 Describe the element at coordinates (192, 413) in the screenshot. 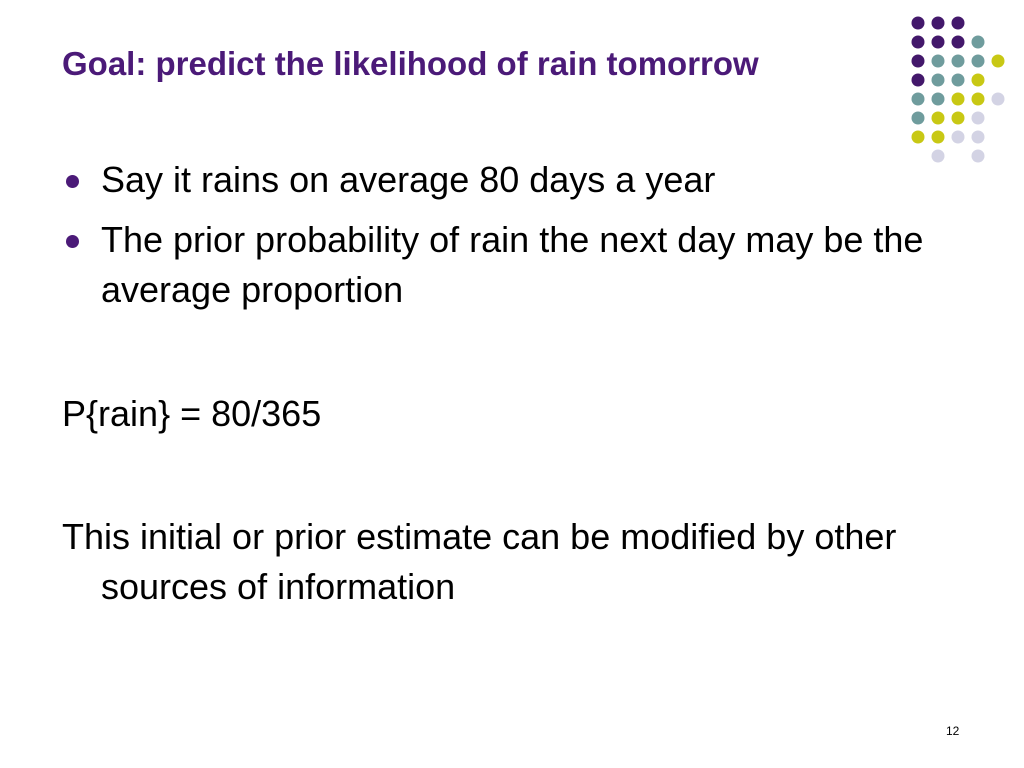

I see `paragraph: P{rain} = 80/365` at that location.